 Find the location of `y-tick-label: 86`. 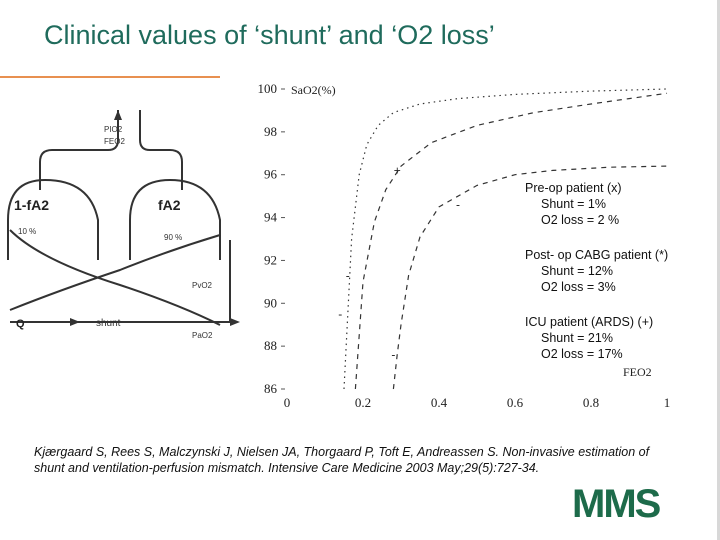

y-tick-label: 86 is located at coordinates (271, 388).